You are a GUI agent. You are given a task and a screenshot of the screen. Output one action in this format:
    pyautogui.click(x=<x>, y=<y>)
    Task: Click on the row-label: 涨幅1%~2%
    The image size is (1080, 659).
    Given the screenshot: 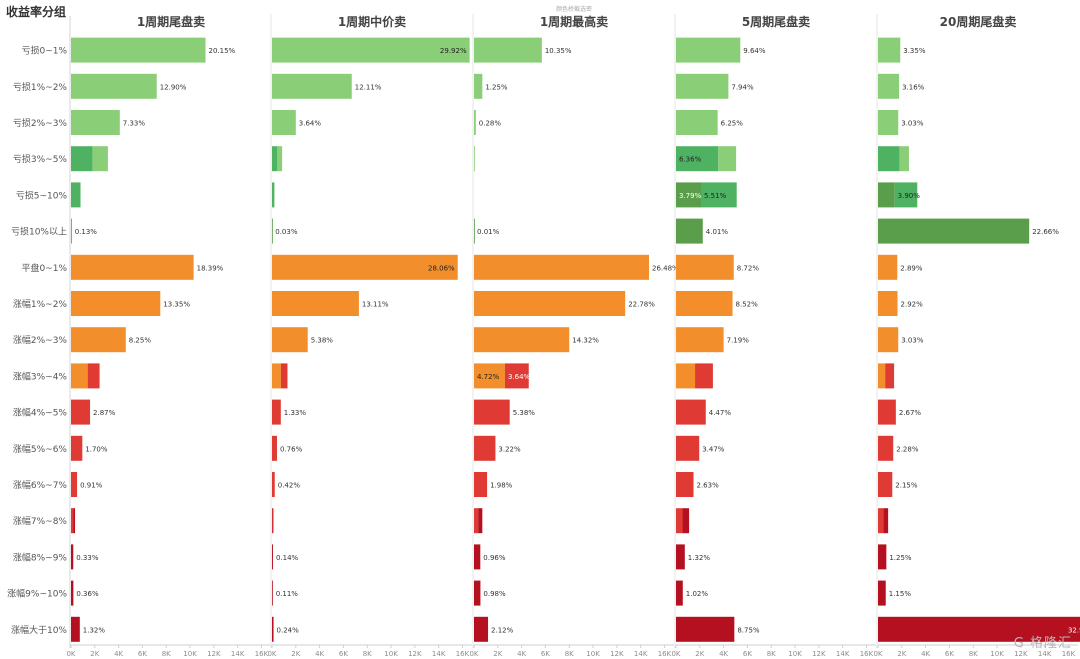 What is the action you would take?
    pyautogui.click(x=40, y=304)
    